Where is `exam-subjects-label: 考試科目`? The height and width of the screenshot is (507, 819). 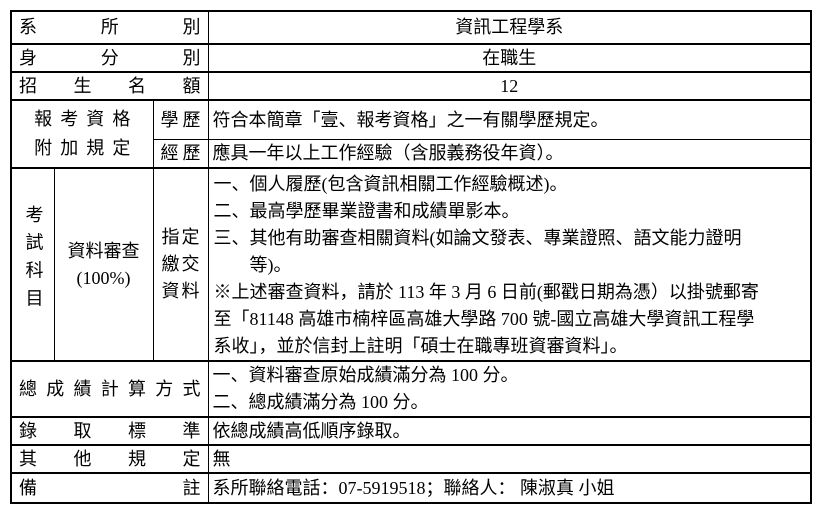 exam-subjects-label: 考試科目 is located at coordinates (33, 261).